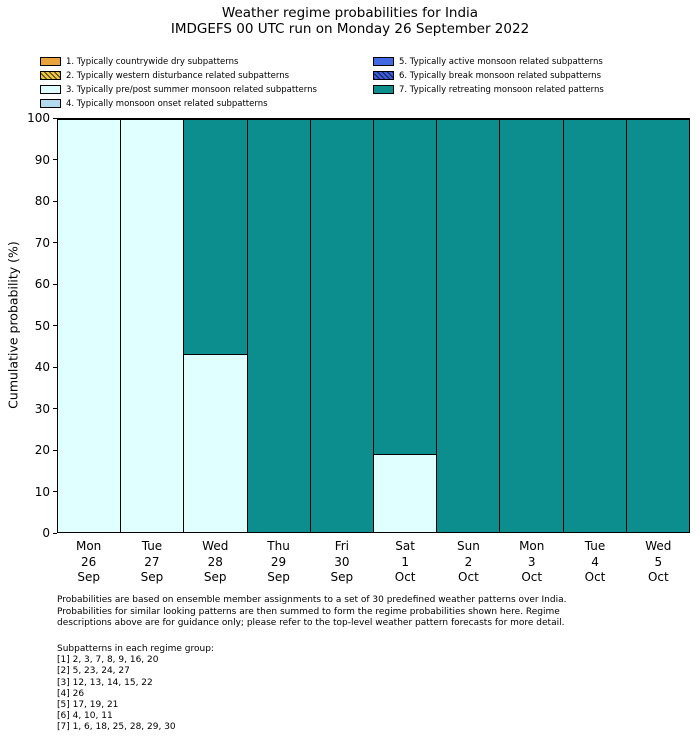  I want to click on bar-thu-29-sep, so click(279, 325).